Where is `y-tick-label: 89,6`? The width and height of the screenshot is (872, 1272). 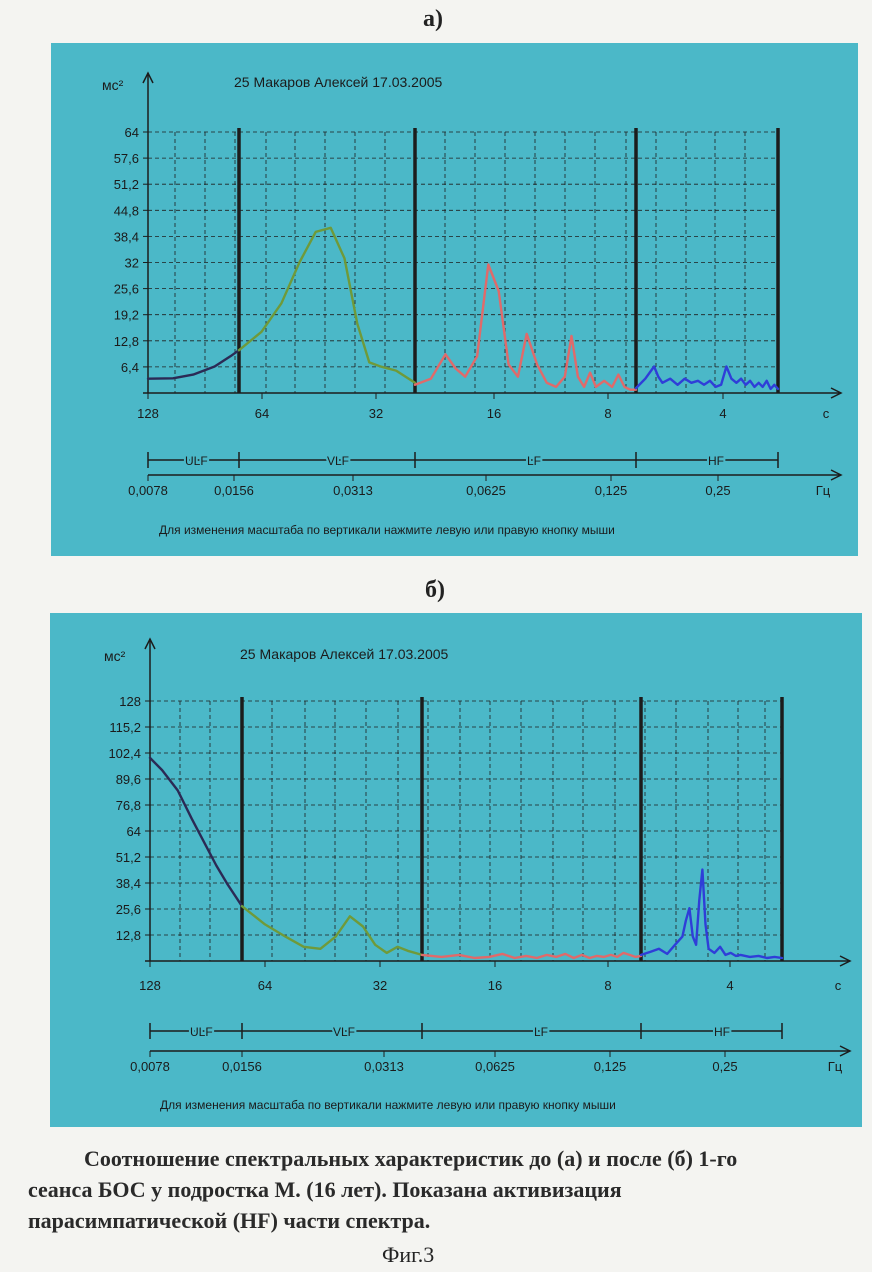
y-tick-label: 89,6 is located at coordinates (128, 779).